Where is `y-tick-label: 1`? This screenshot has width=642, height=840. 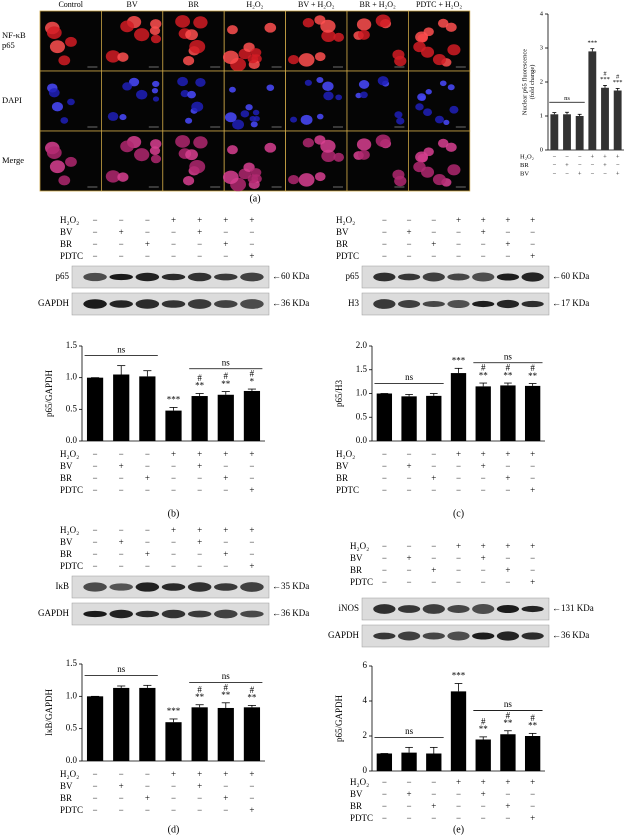 y-tick-label: 1 is located at coordinates (541, 115).